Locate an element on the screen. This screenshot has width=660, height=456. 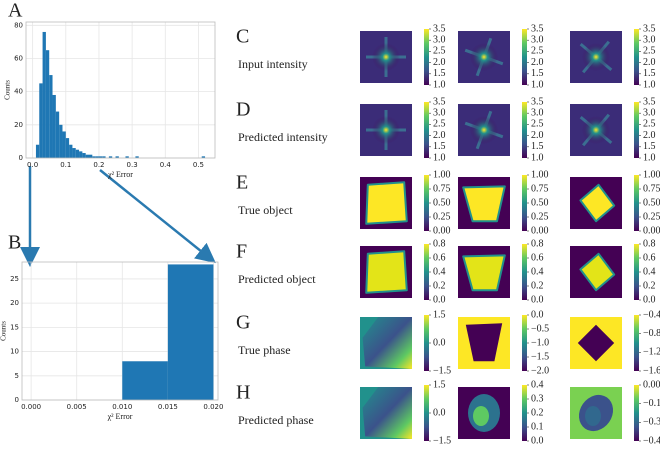
colorbar-label: −0.30 is located at coordinates (651, 422).